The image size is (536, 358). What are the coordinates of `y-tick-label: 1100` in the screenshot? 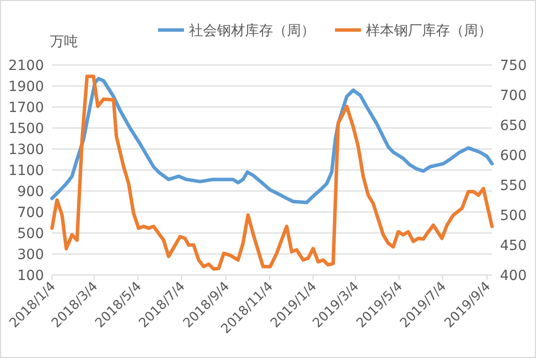 It's located at (26, 171).